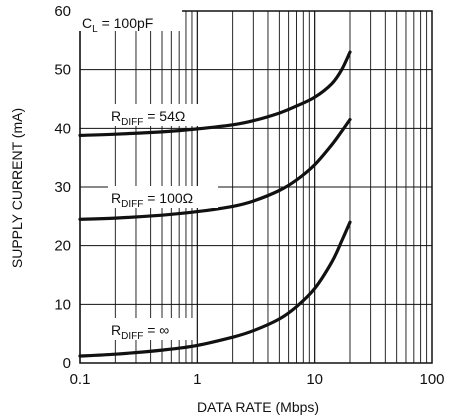 The height and width of the screenshot is (417, 461). I want to click on x-tick-label: 100, so click(431, 379).